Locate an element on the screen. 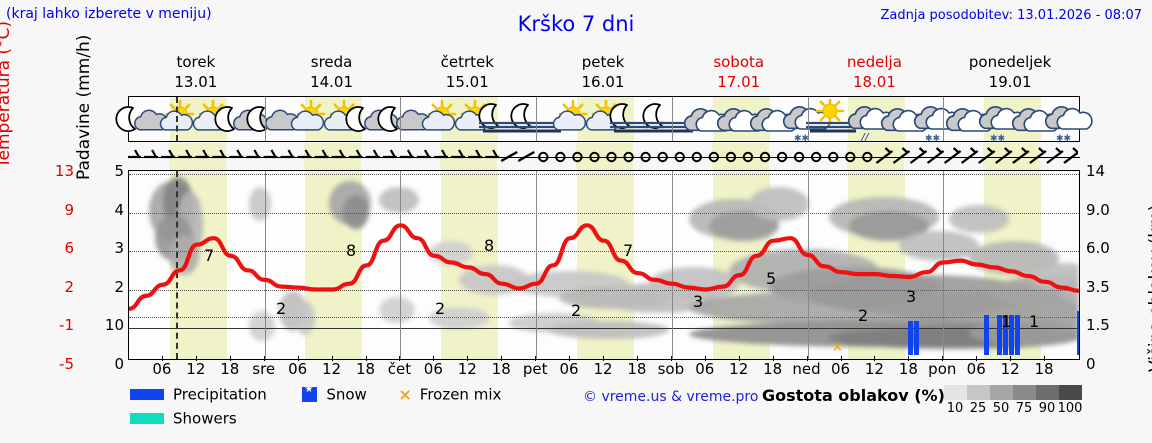 The width and height of the screenshot is (1152, 443). day-header-četrtek: četrtek 15.01 is located at coordinates (467, 73).